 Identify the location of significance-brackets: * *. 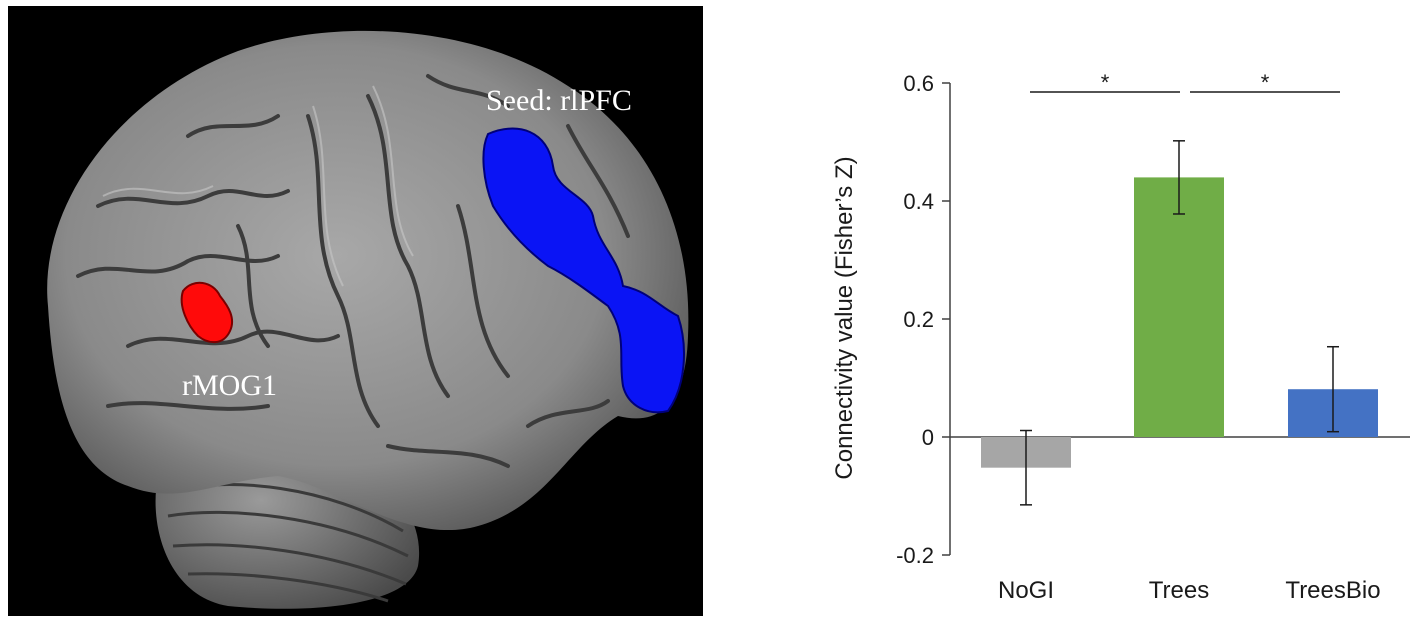
(1185, 82).